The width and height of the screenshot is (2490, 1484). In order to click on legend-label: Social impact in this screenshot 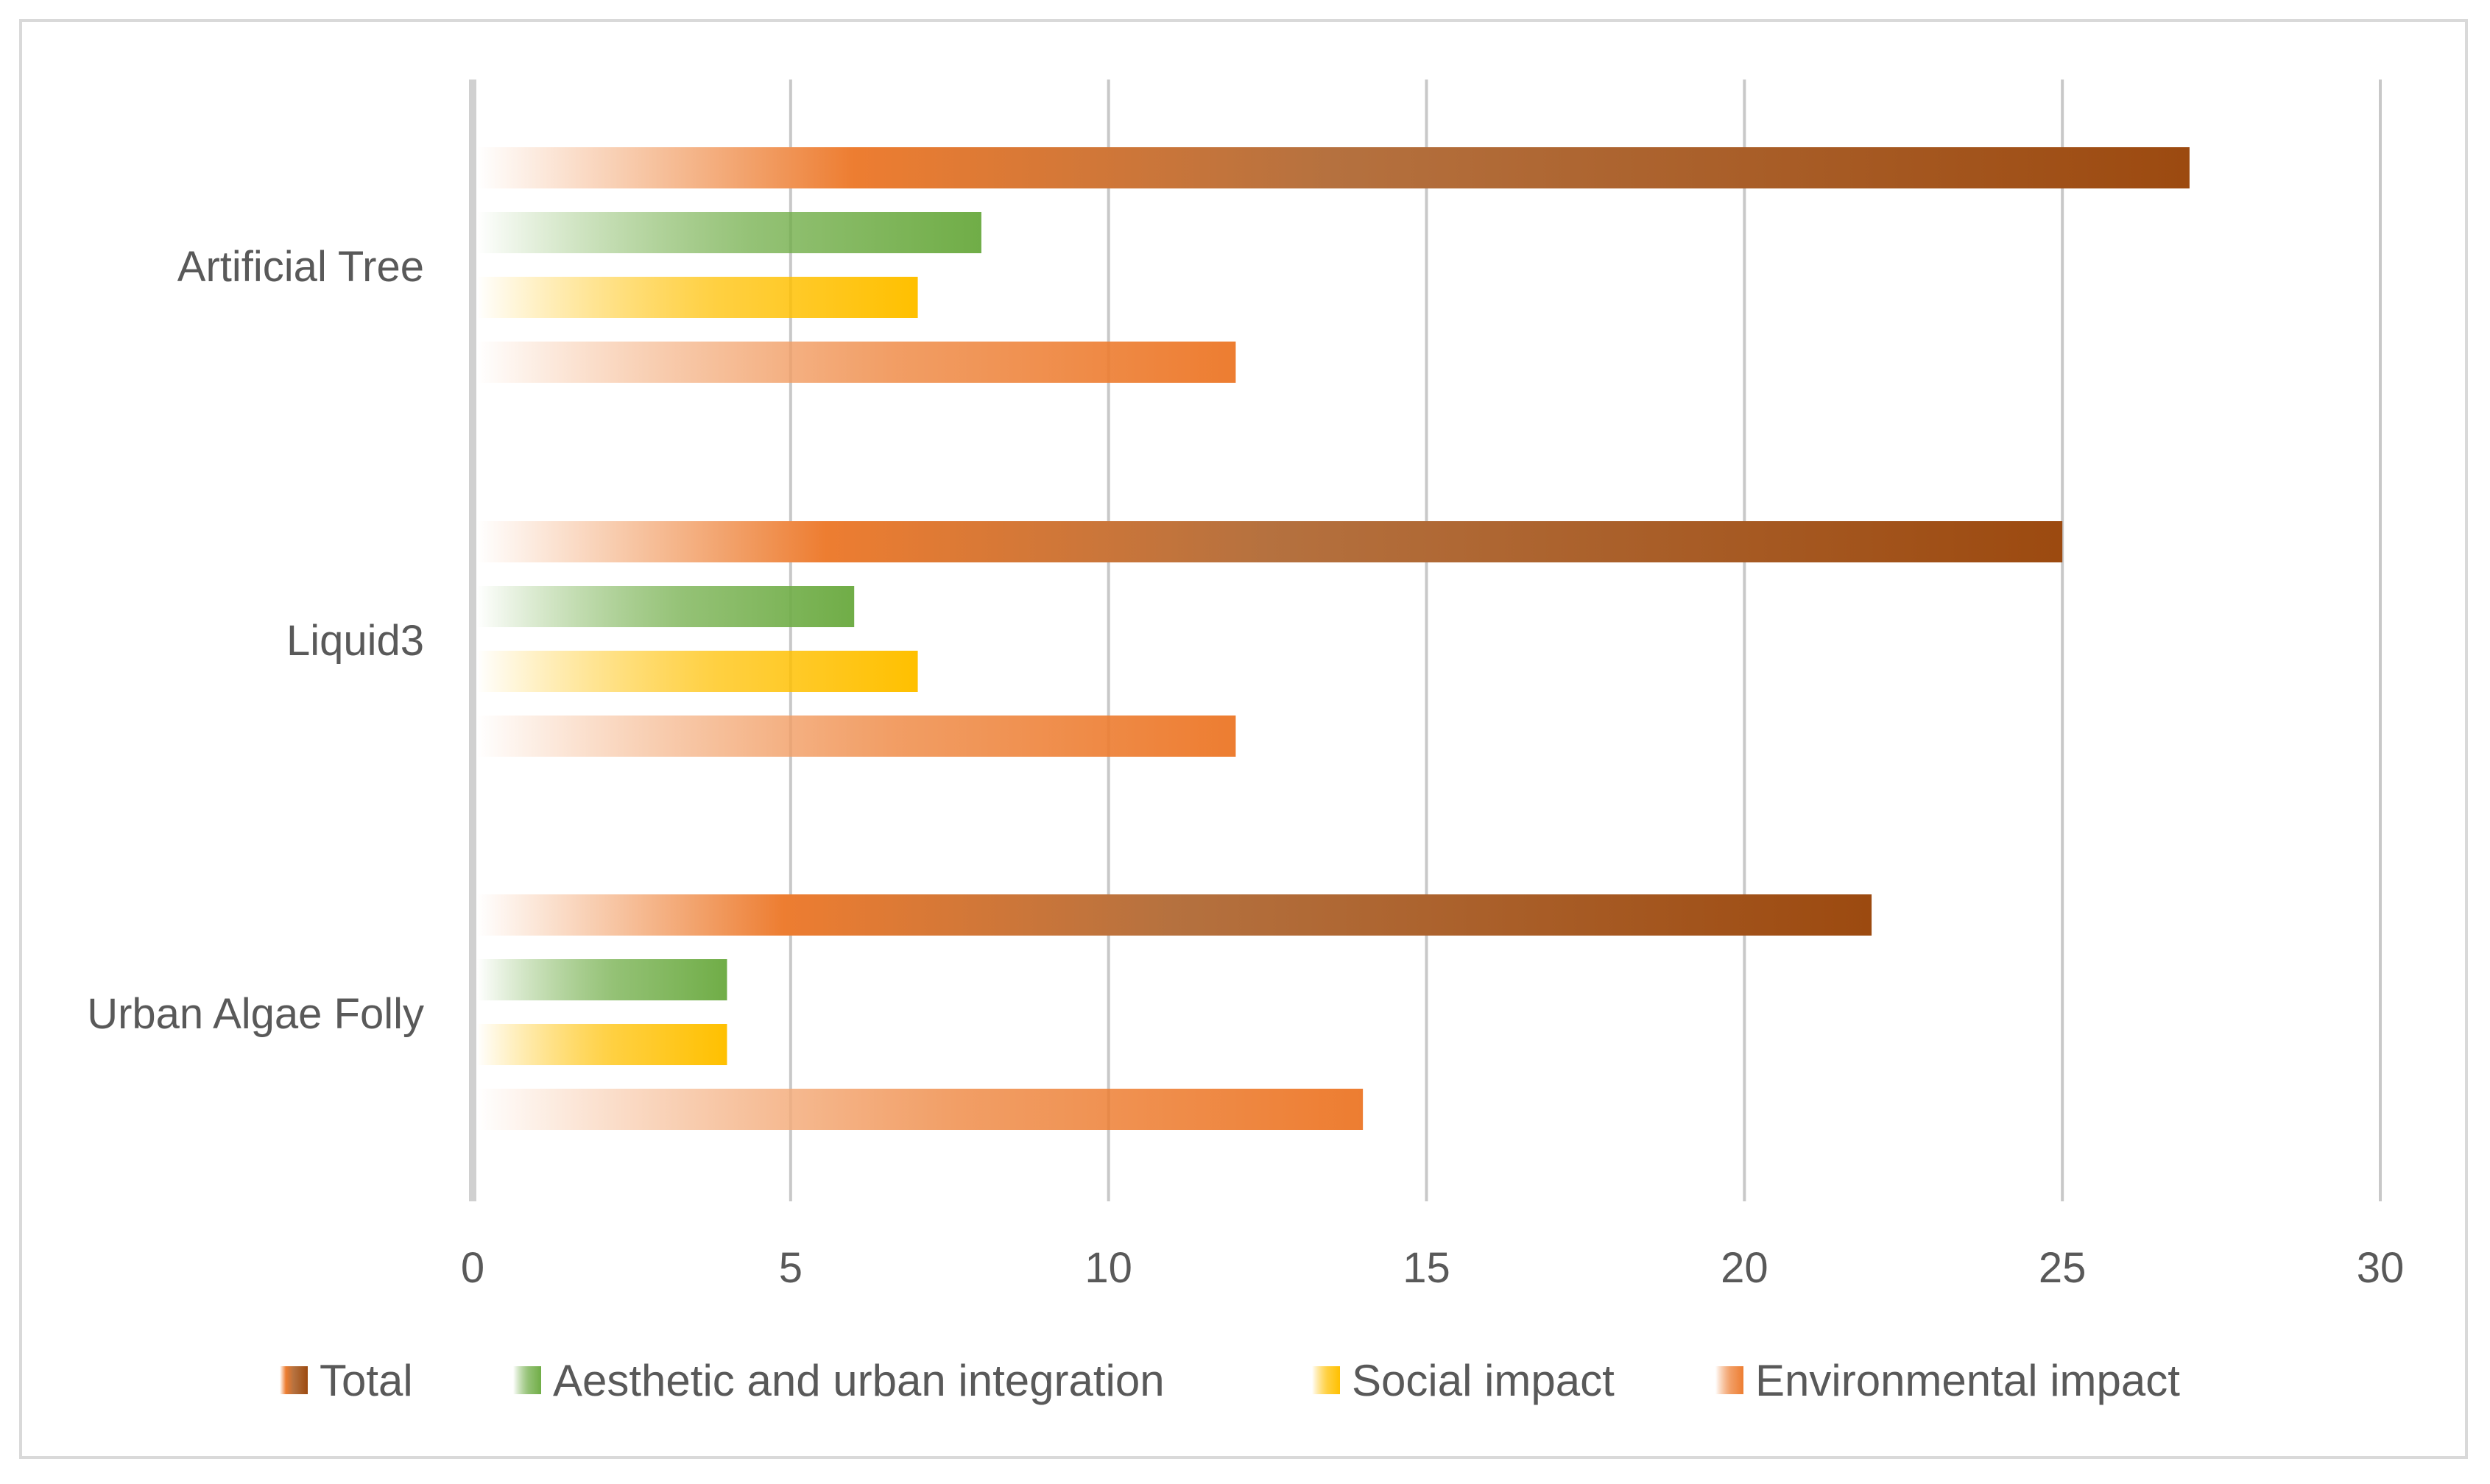, I will do `click(1483, 1380)`.